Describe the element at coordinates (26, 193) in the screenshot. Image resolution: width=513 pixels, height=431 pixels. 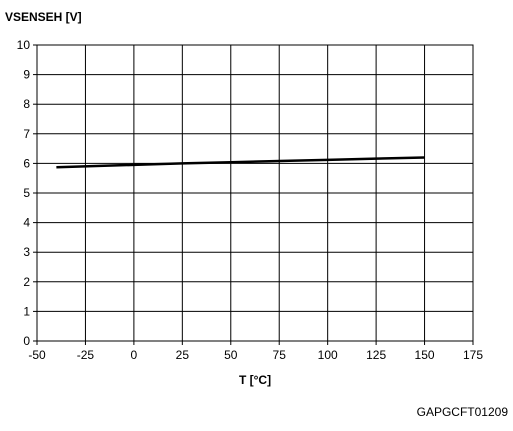
I see `y-tick-label: 5` at that location.